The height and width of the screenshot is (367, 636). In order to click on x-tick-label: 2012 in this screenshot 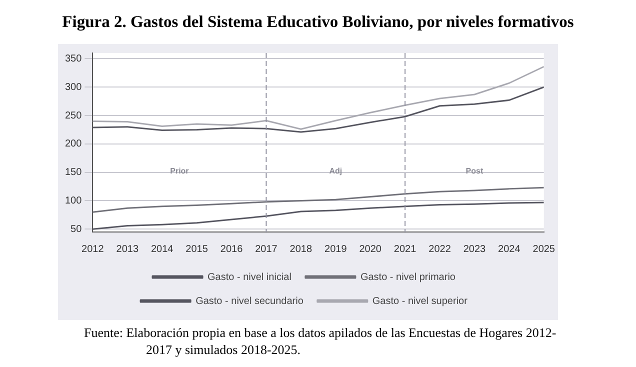, I will do `click(93, 249)`.